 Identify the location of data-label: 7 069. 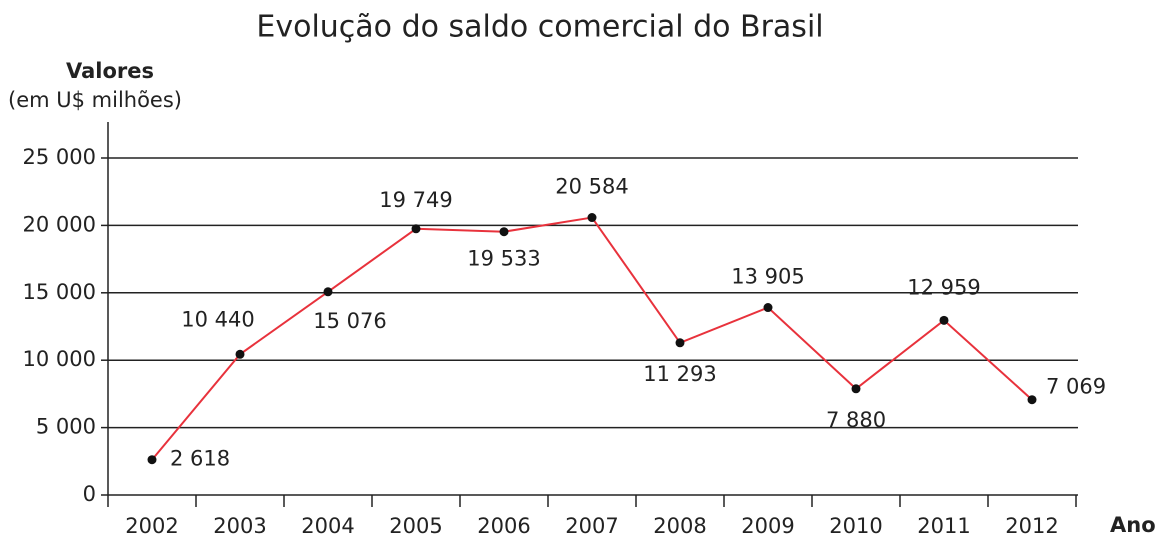
(1076, 387).